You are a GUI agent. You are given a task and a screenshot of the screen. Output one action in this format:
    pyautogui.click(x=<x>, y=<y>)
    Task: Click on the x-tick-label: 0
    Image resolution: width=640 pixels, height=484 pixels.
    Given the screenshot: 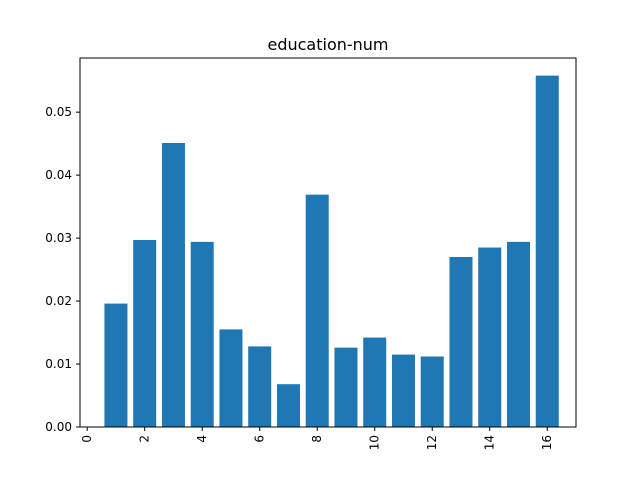 What is the action you would take?
    pyautogui.click(x=87, y=439)
    